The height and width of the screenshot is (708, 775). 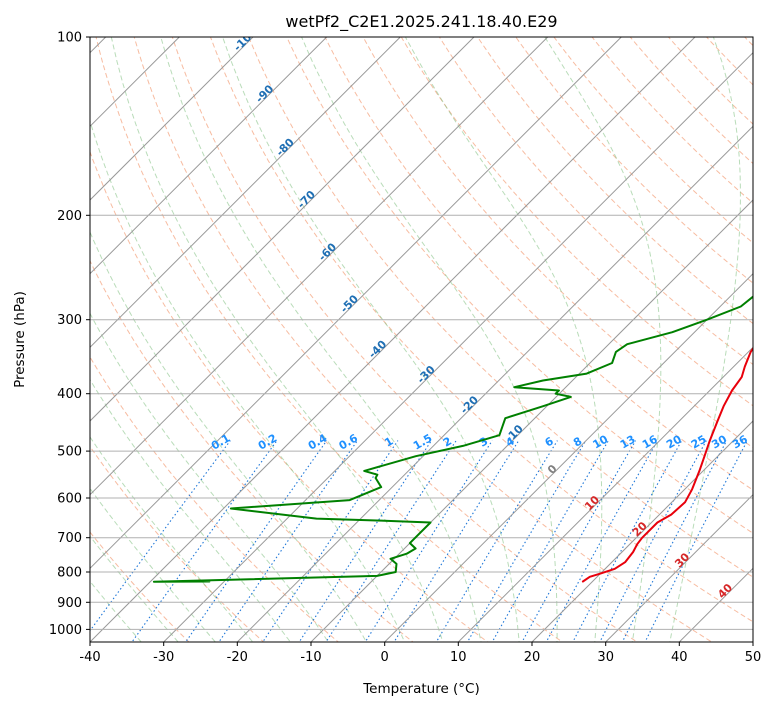 What do you see at coordinates (385, 657) in the screenshot?
I see `x-tick-label: 0` at bounding box center [385, 657].